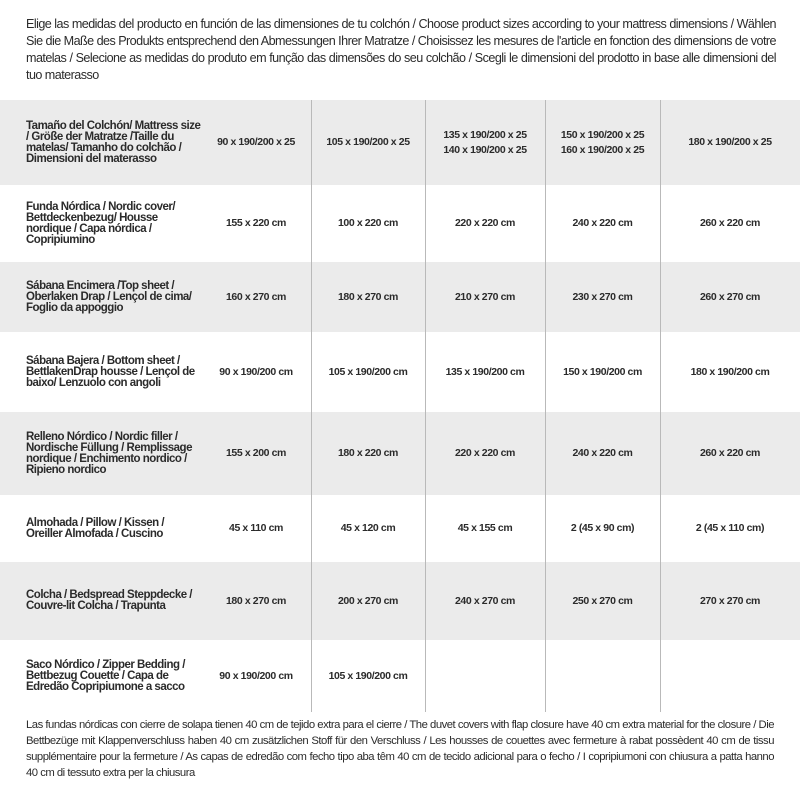 This screenshot has height=800, width=800. Describe the element at coordinates (485, 528) in the screenshot. I see `table-cell: 45 x 155 cm` at that location.